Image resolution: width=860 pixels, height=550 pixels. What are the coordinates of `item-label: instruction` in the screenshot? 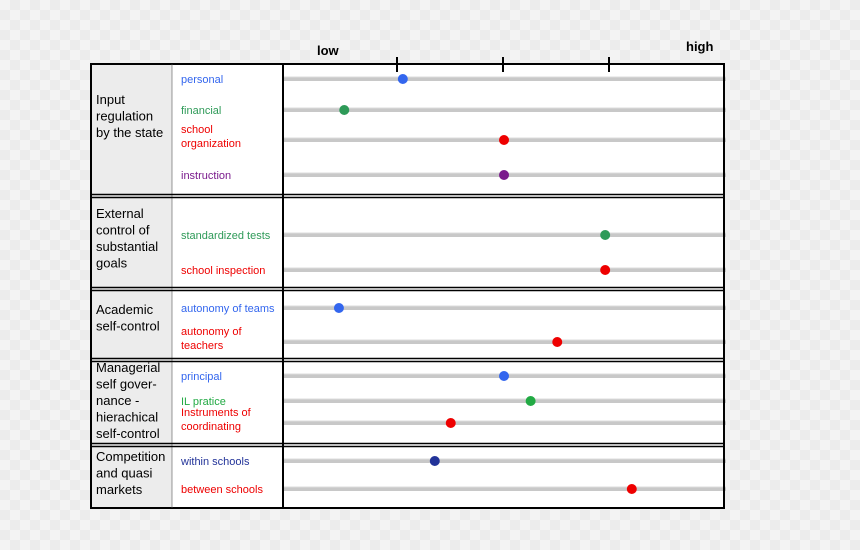 It's located at (206, 176).